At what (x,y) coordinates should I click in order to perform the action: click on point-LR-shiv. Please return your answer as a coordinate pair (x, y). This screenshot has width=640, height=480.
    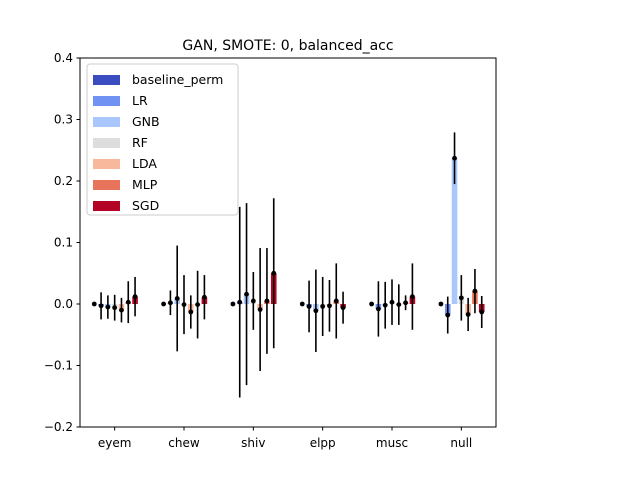
    Looking at the image, I should click on (240, 302).